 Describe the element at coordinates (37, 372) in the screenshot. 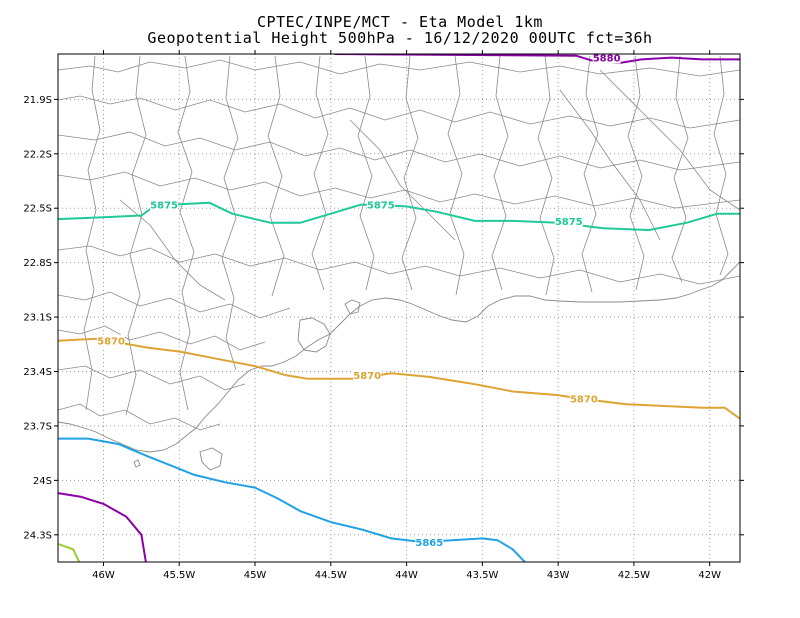

I see `lat-tick-label: 23.4S` at that location.